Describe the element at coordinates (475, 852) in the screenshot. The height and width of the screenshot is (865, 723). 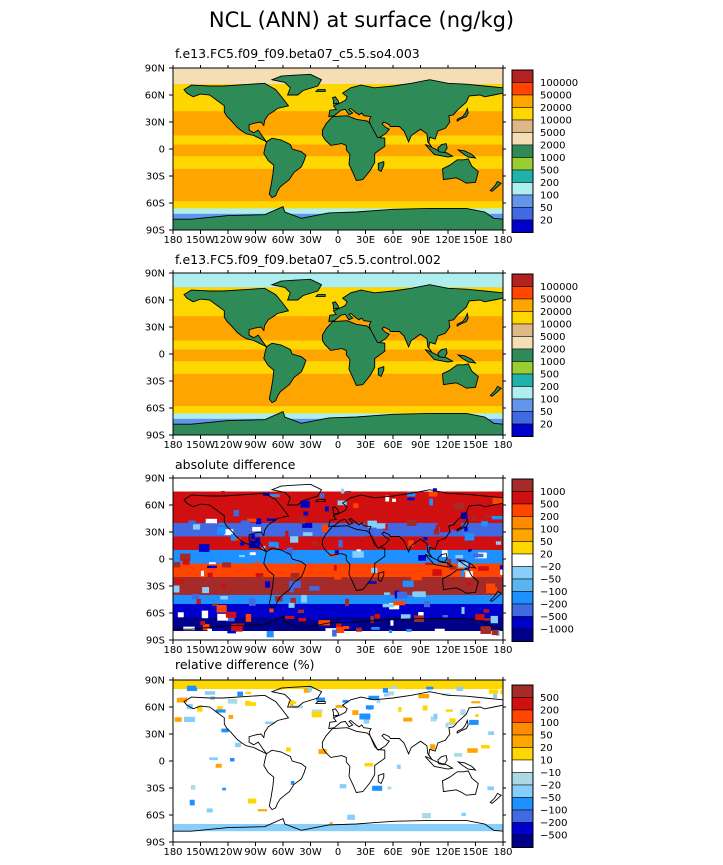
I see `x-tick-label: 150E` at that location.